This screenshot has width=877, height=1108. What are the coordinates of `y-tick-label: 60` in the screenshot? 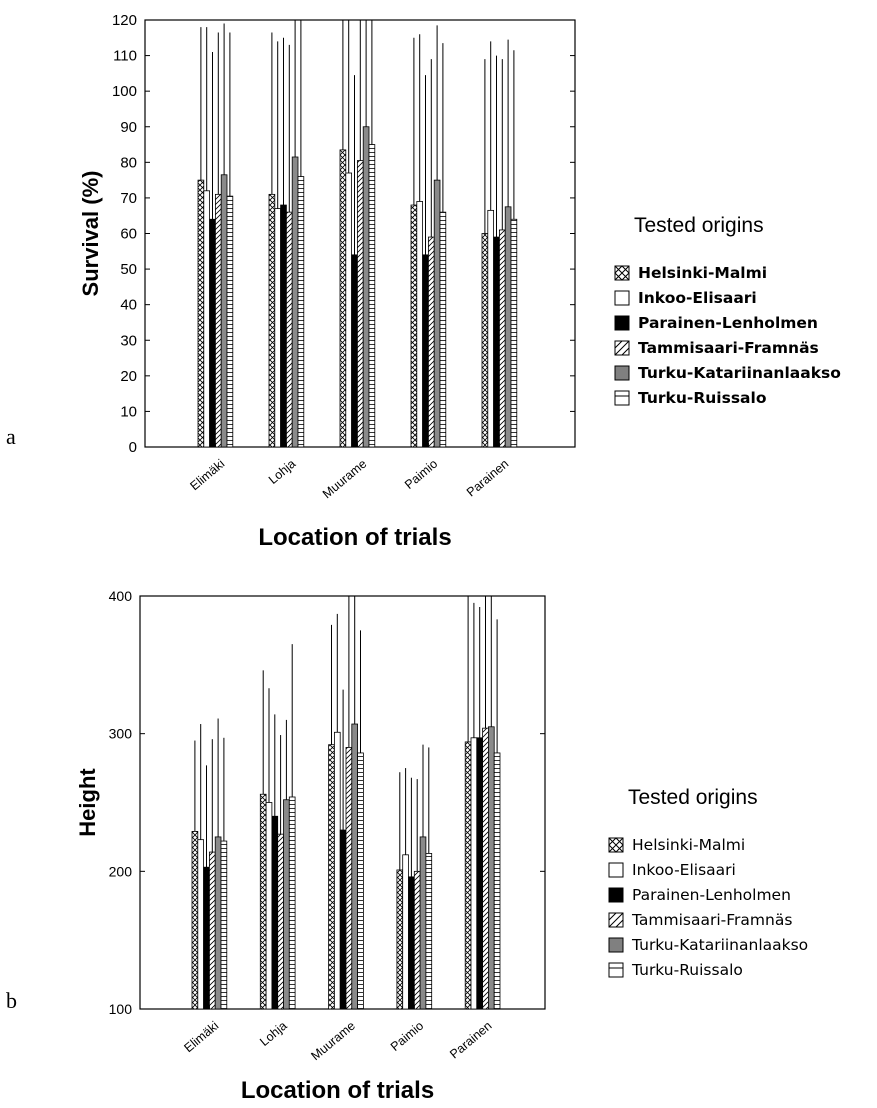 It's located at (128, 234).